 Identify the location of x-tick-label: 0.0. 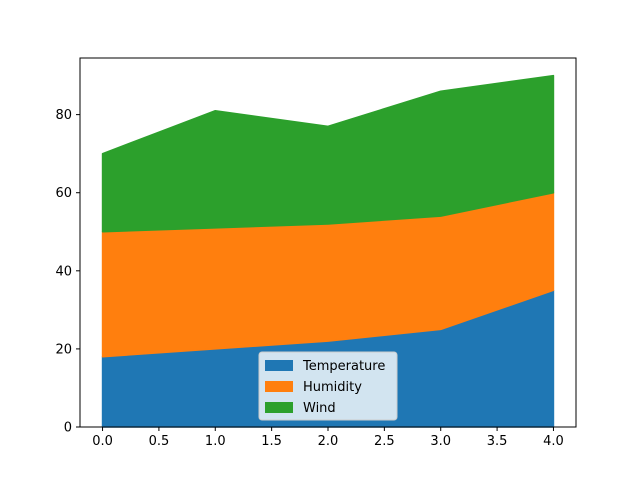
(102, 441).